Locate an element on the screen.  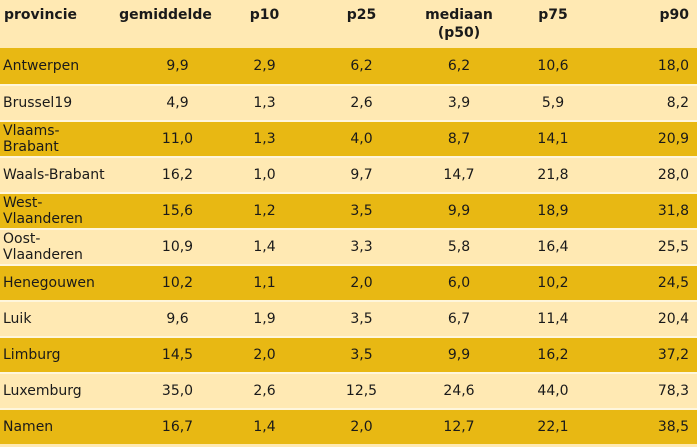
cell-p25: 9,7 is located at coordinates (361, 174).